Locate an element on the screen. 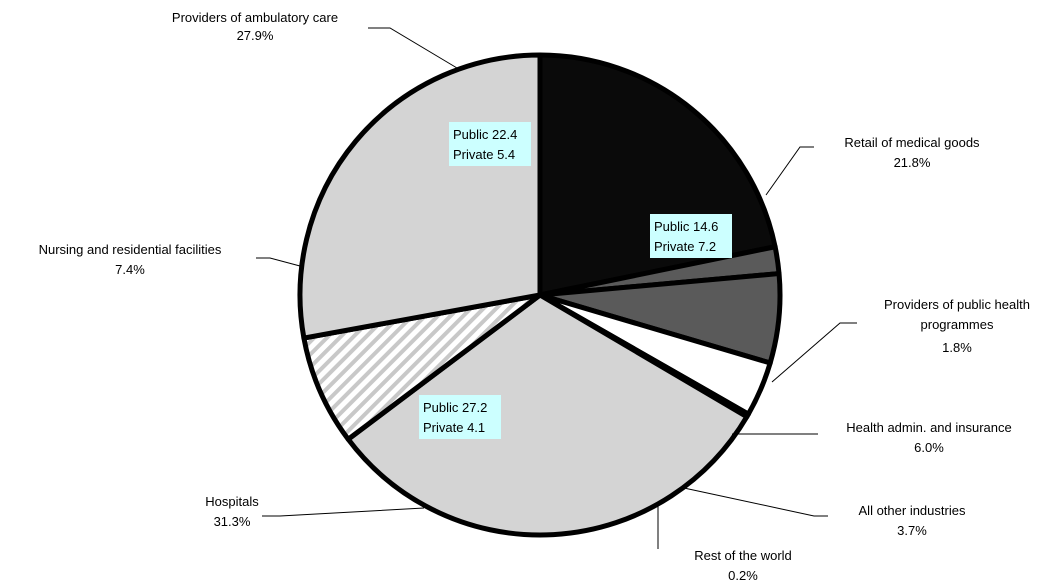  label-nursing-value: 7.4% is located at coordinates (130, 269).